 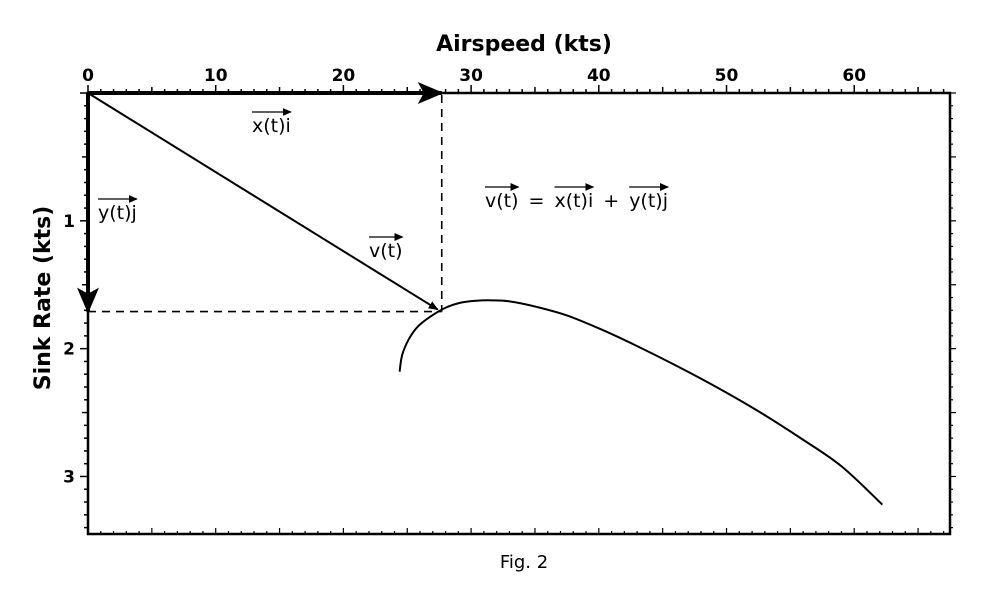 I want to click on x-component-label: x(t)i, so click(x=271, y=126).